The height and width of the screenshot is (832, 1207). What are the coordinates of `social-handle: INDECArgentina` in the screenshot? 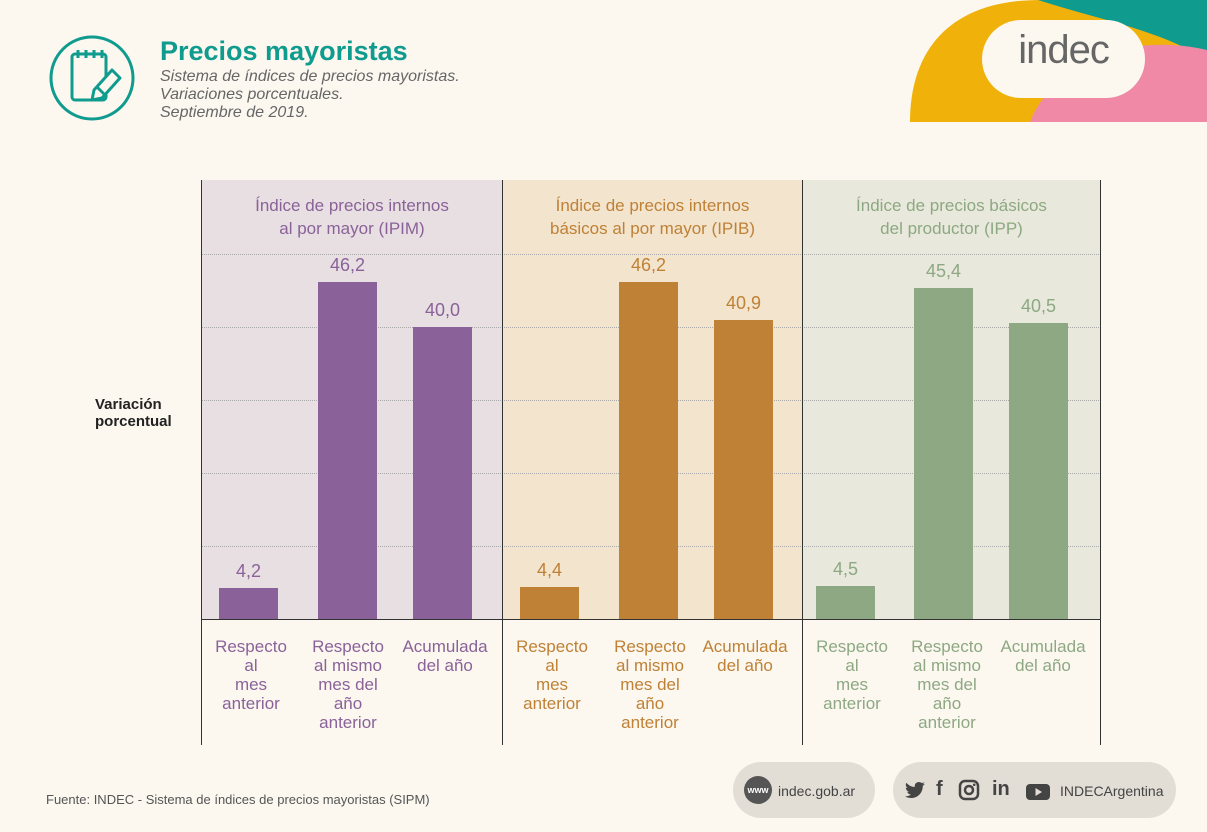 It's located at (1112, 791).